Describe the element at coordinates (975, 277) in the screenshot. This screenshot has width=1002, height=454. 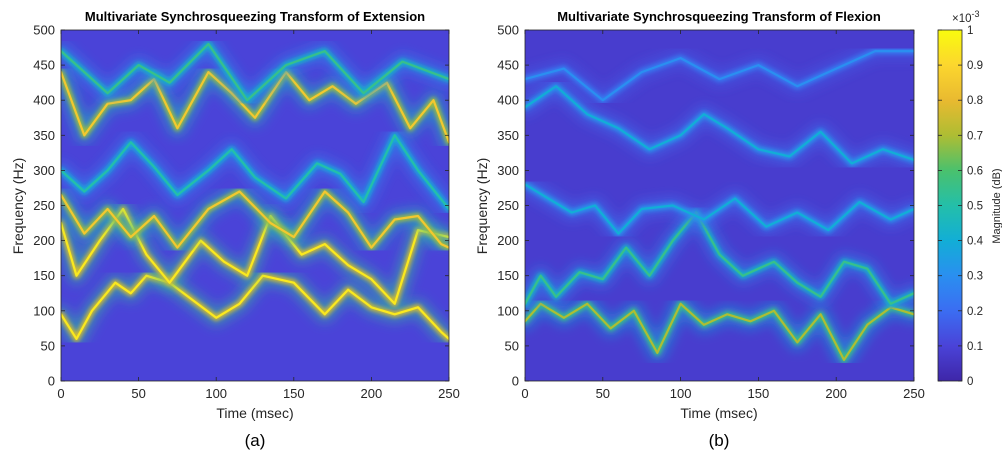
I see `colorbar-tick-label: 0.3` at that location.